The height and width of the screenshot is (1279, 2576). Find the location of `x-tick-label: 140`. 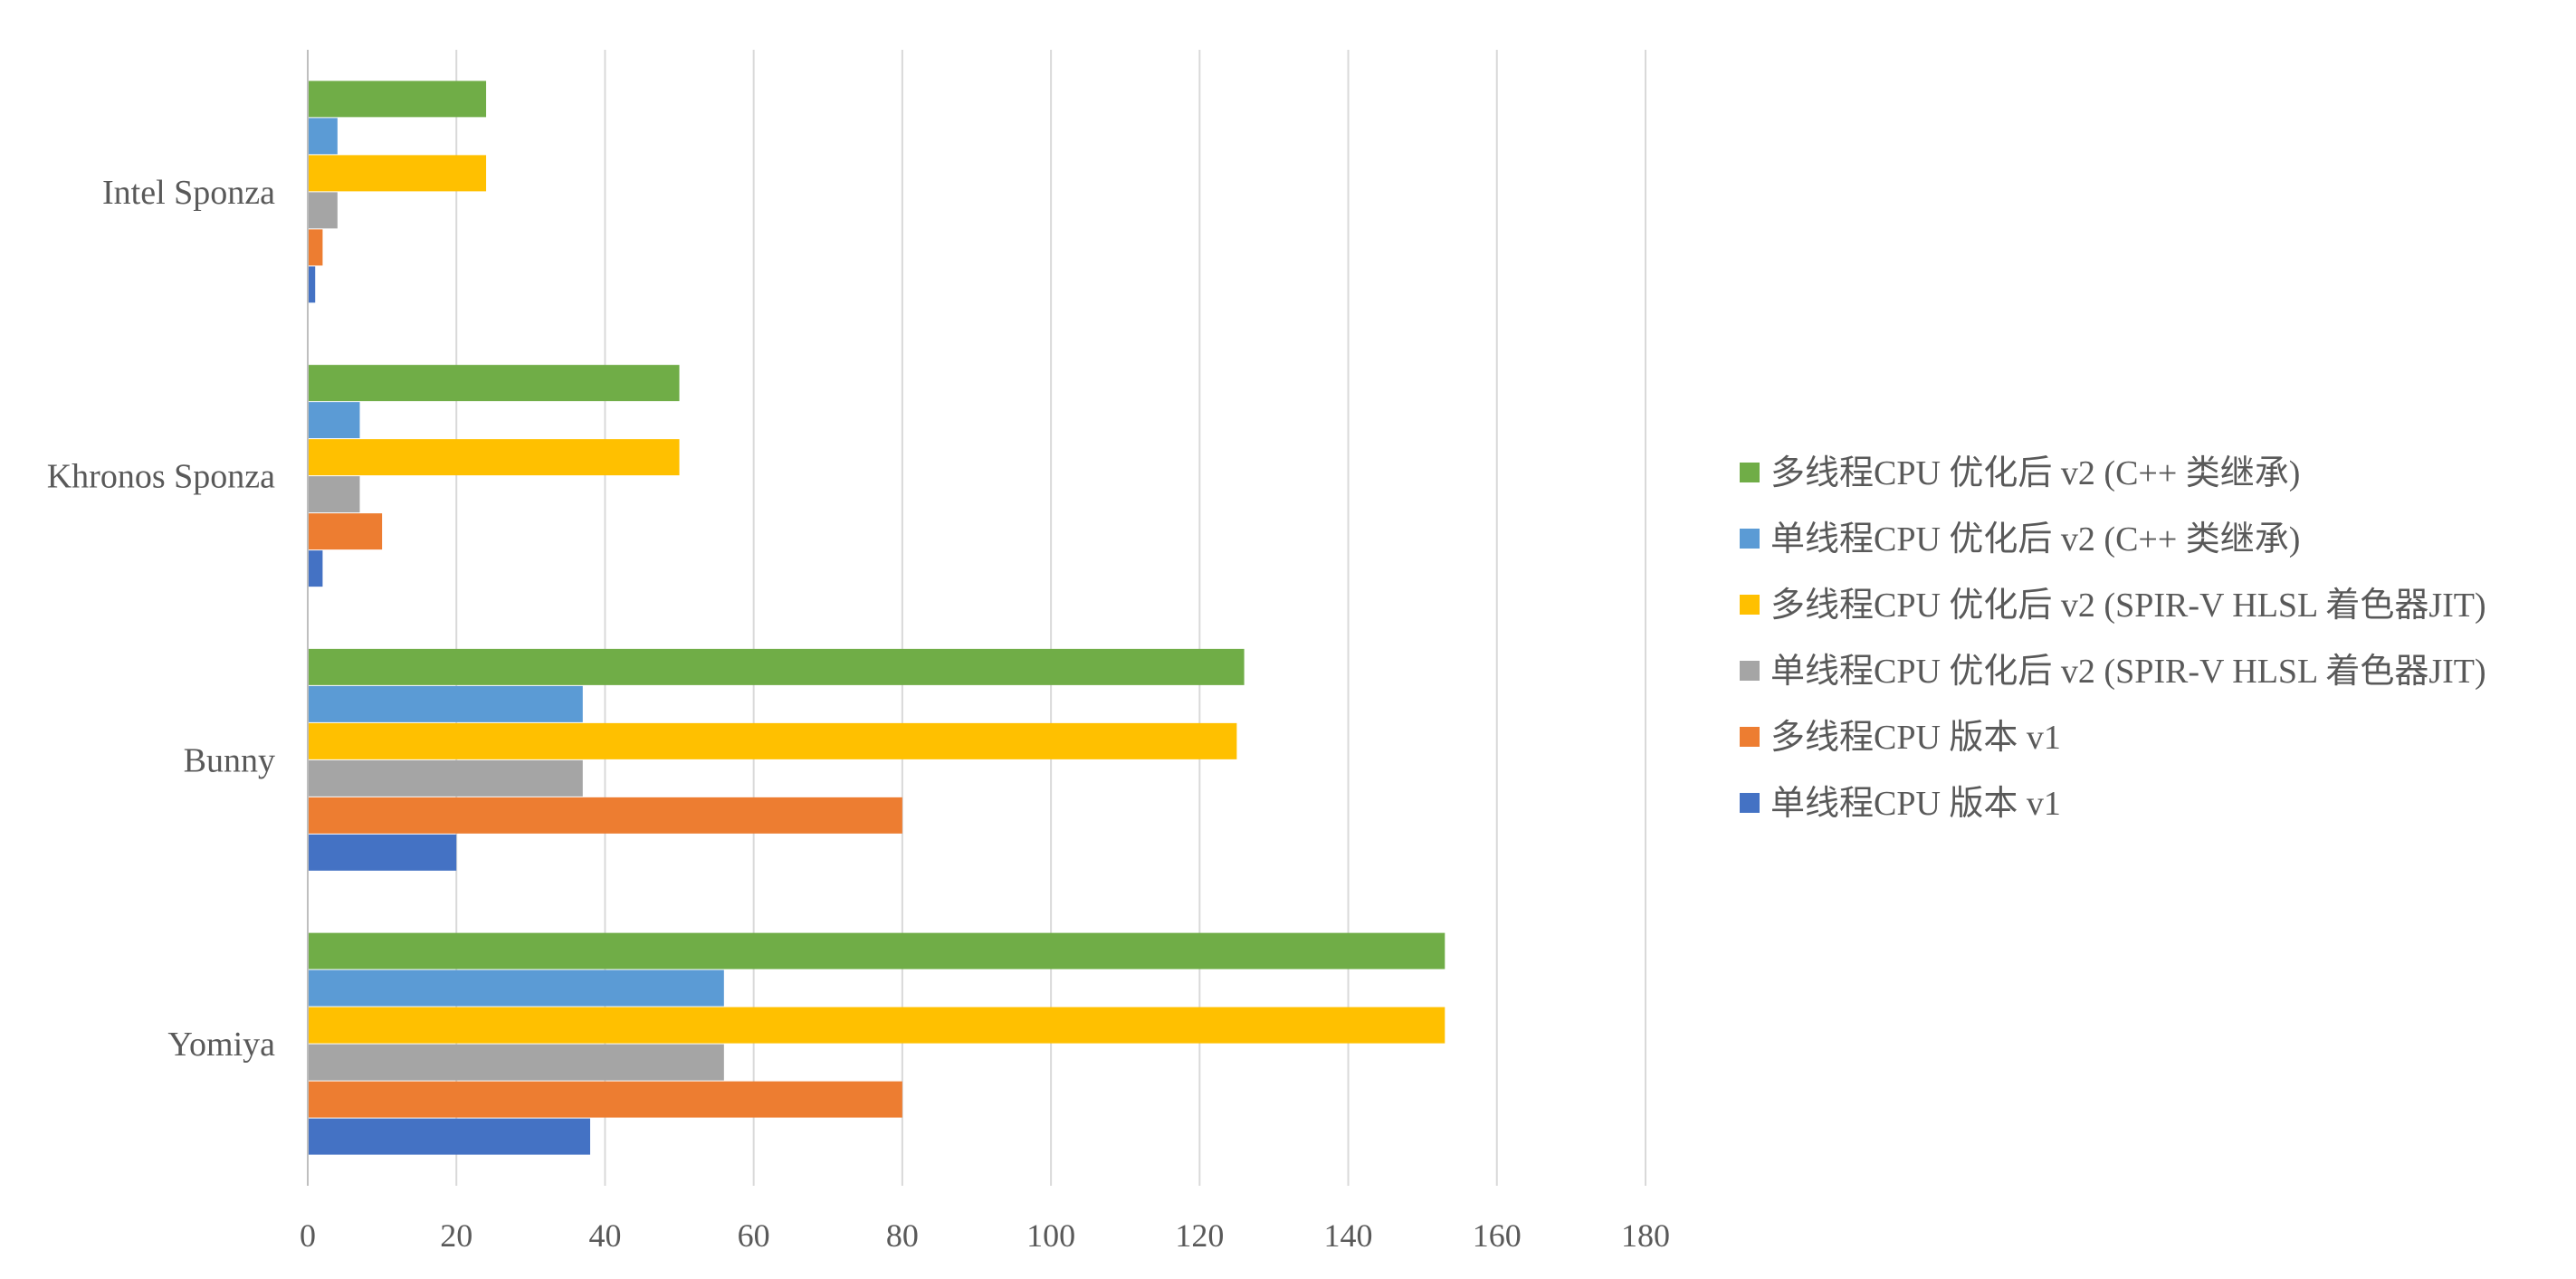

x-tick-label: 140 is located at coordinates (1348, 1235).